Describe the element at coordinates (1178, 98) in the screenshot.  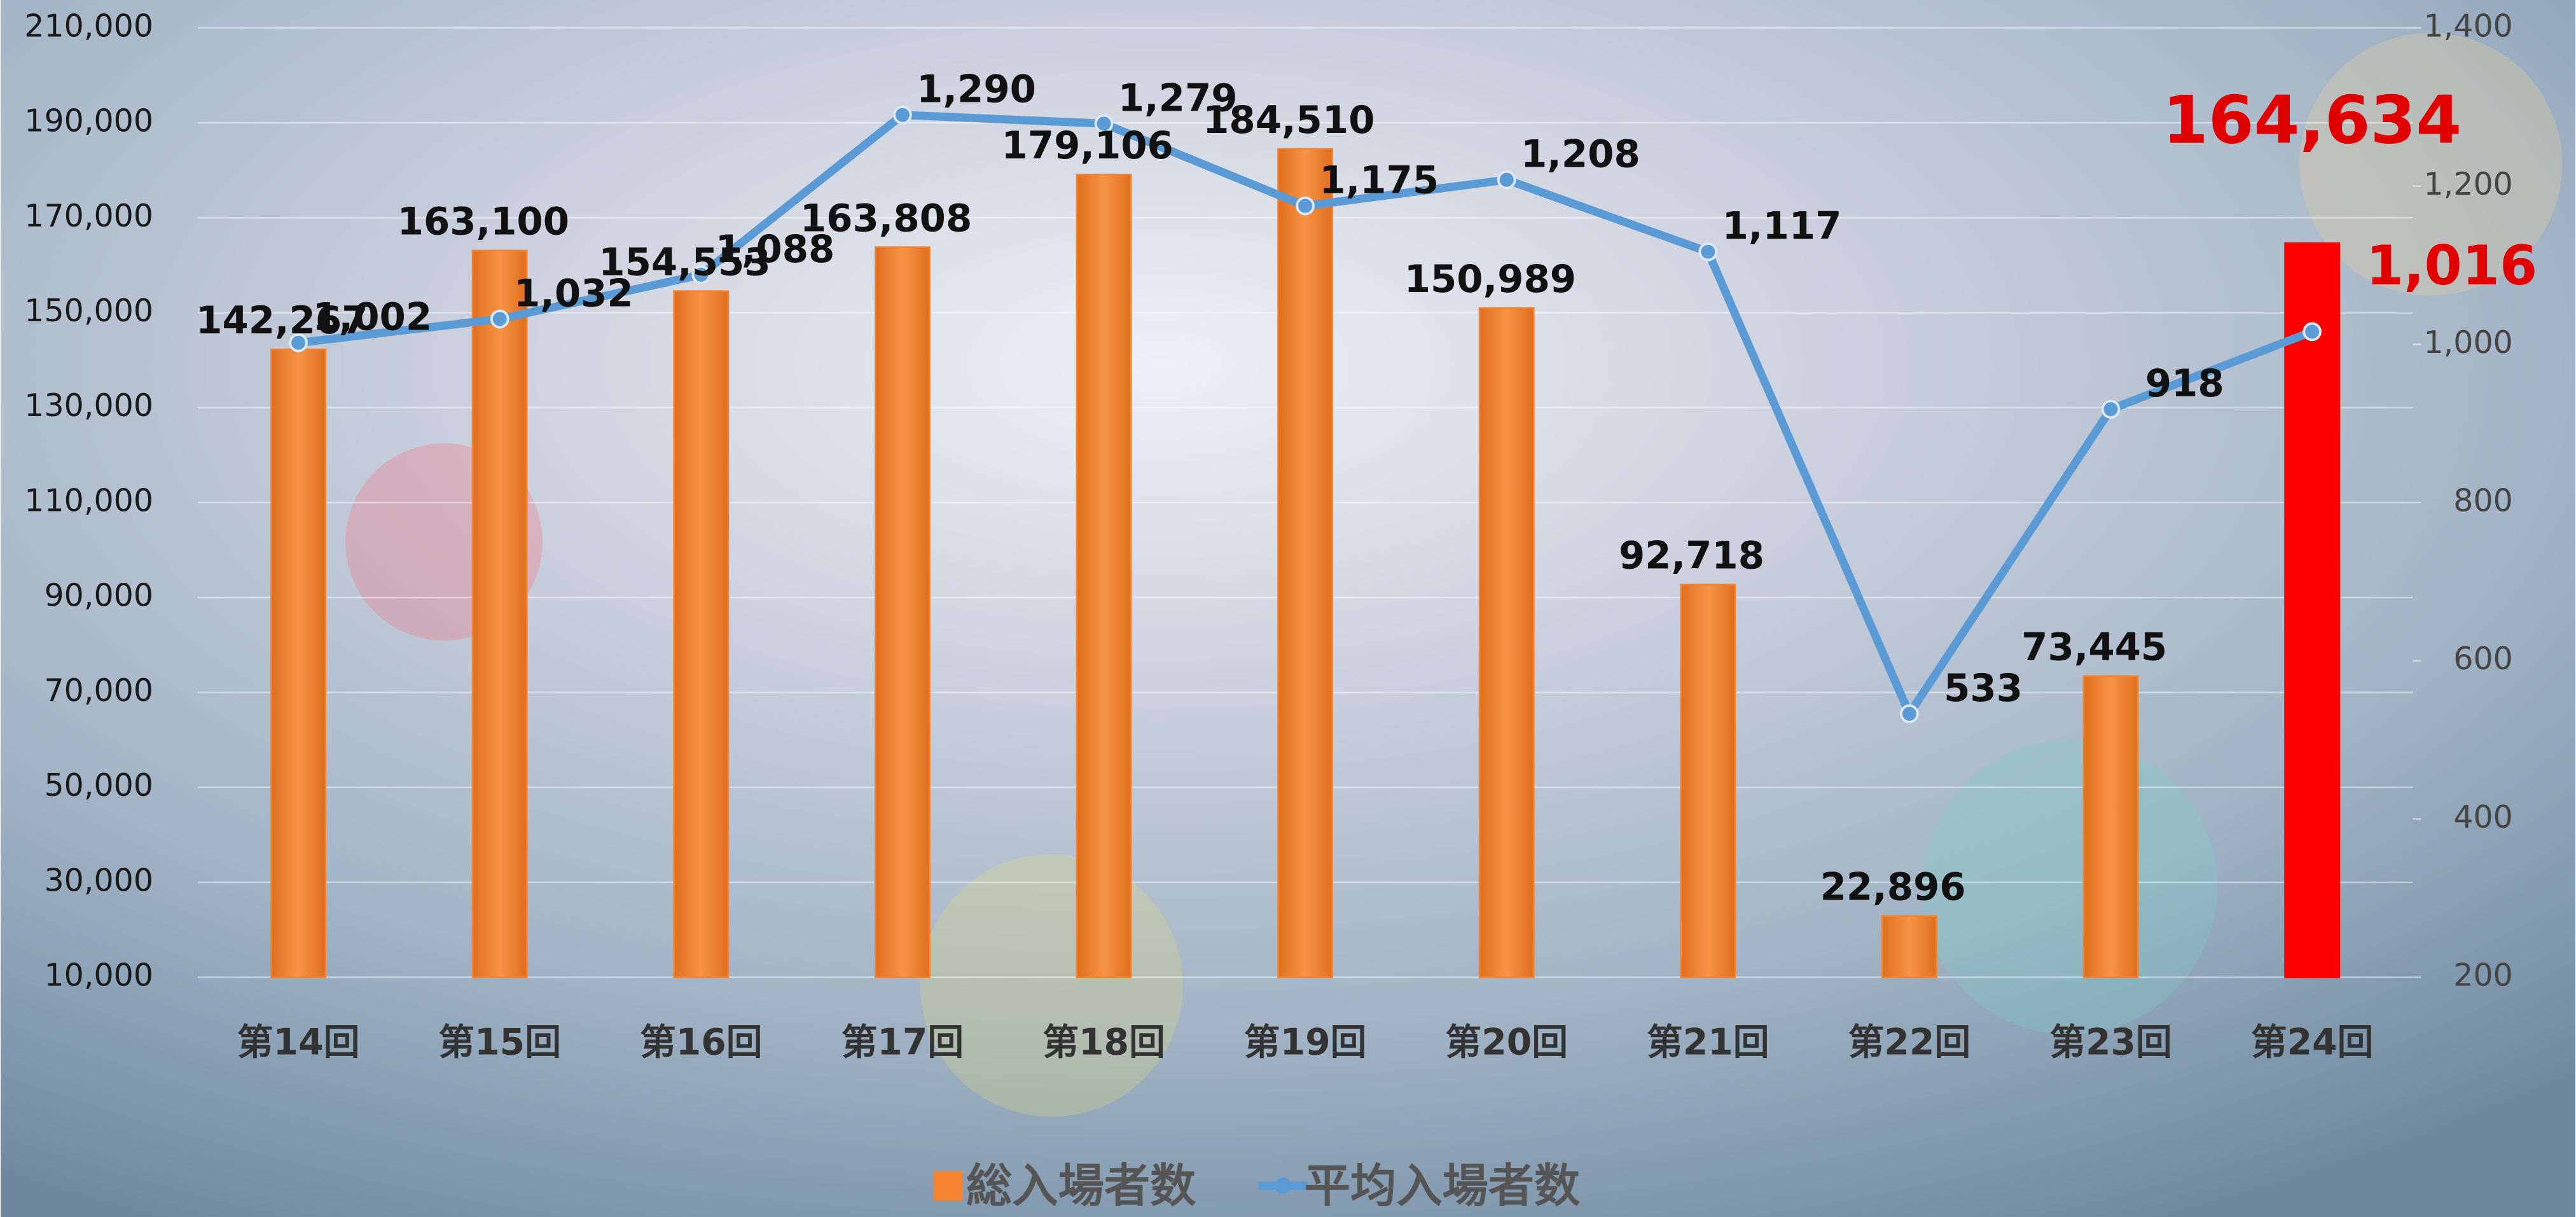
I see `line-value-label: 1,279` at that location.